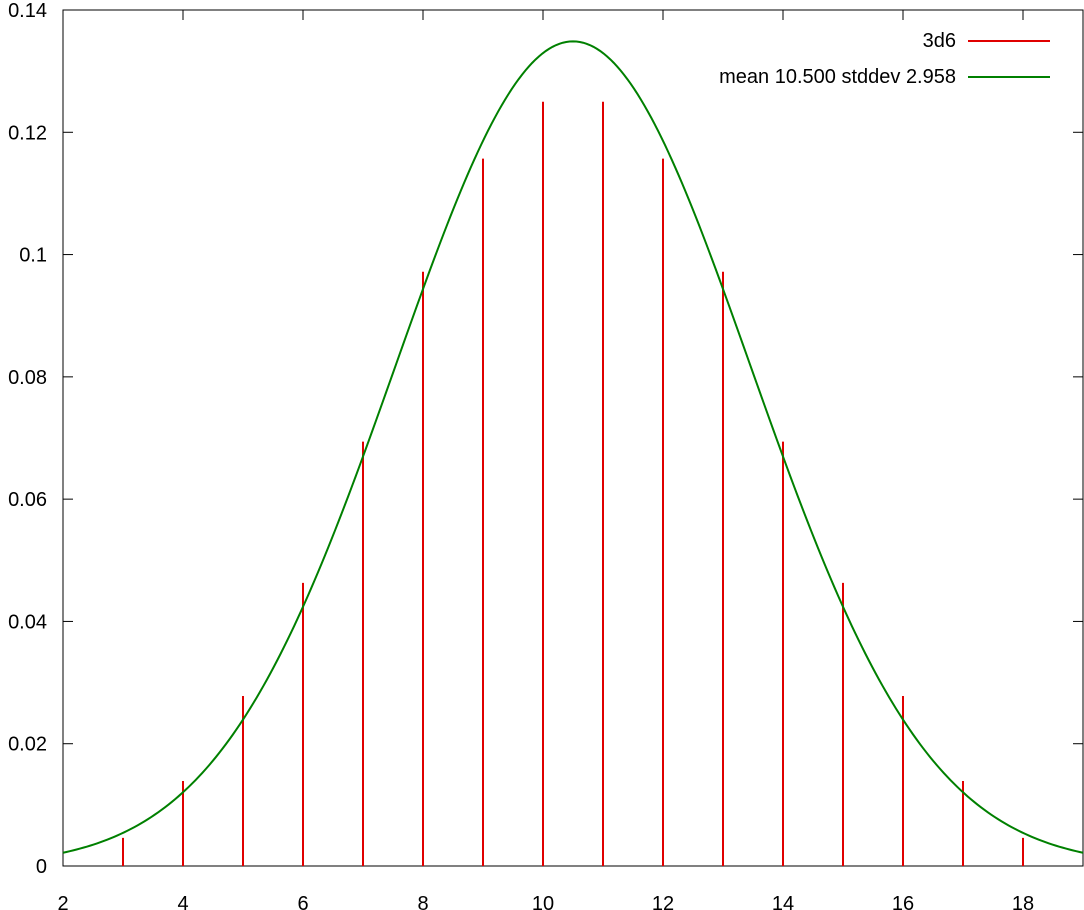 This screenshot has width=1084, height=910. I want to click on y-tick-label: 0.12, so click(27, 133).